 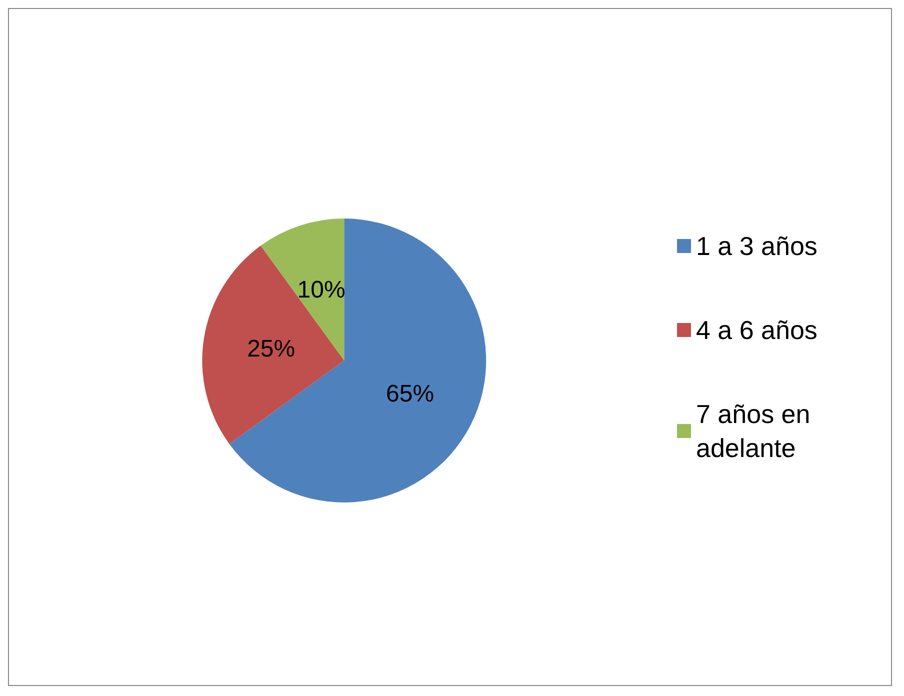 I want to click on data-label: 10%, so click(x=321, y=290).